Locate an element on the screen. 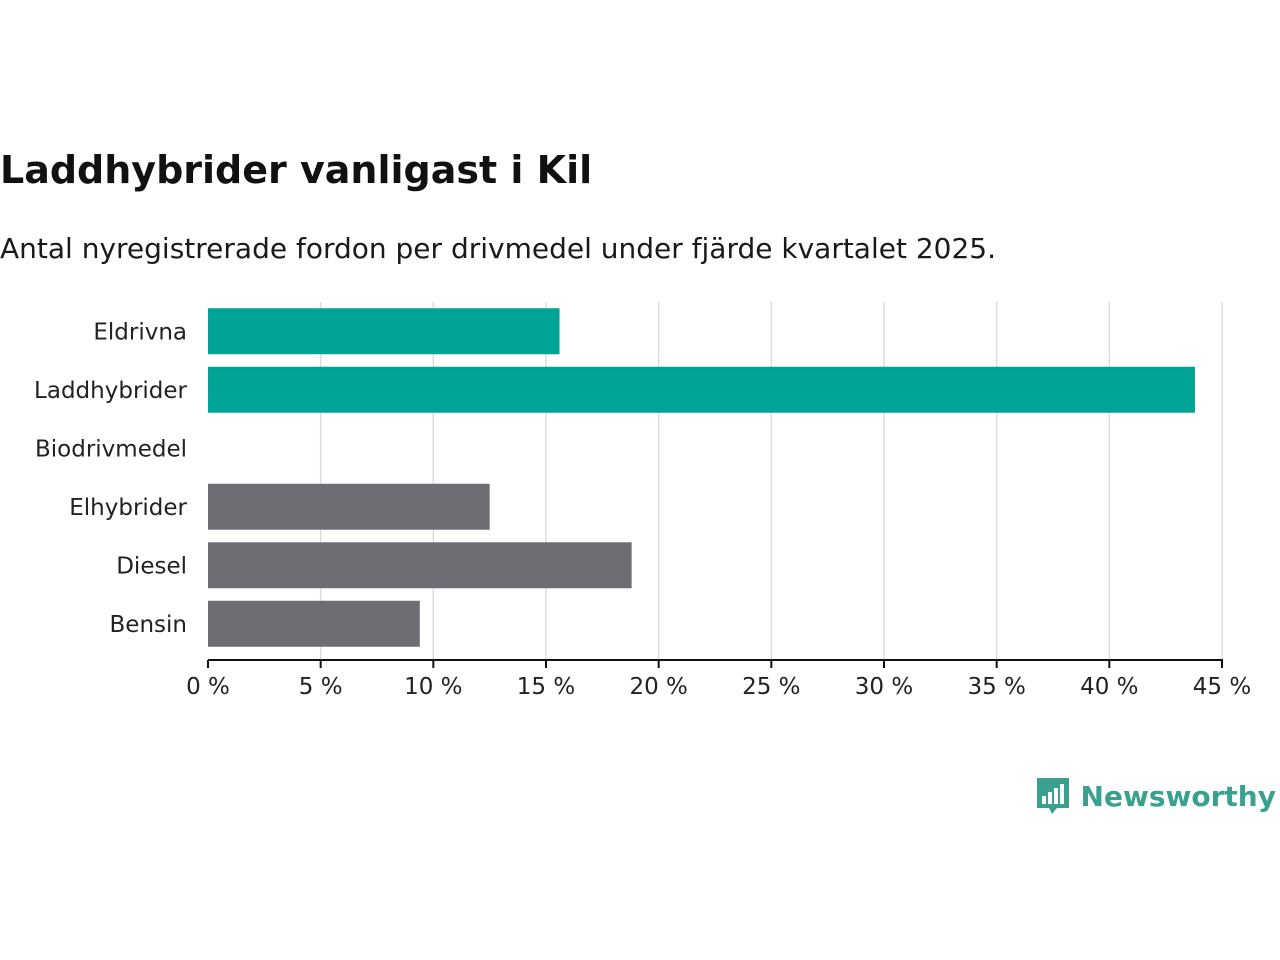 Image resolution: width=1280 pixels, height=960 pixels. category-label: Laddhybrider is located at coordinates (110, 391).